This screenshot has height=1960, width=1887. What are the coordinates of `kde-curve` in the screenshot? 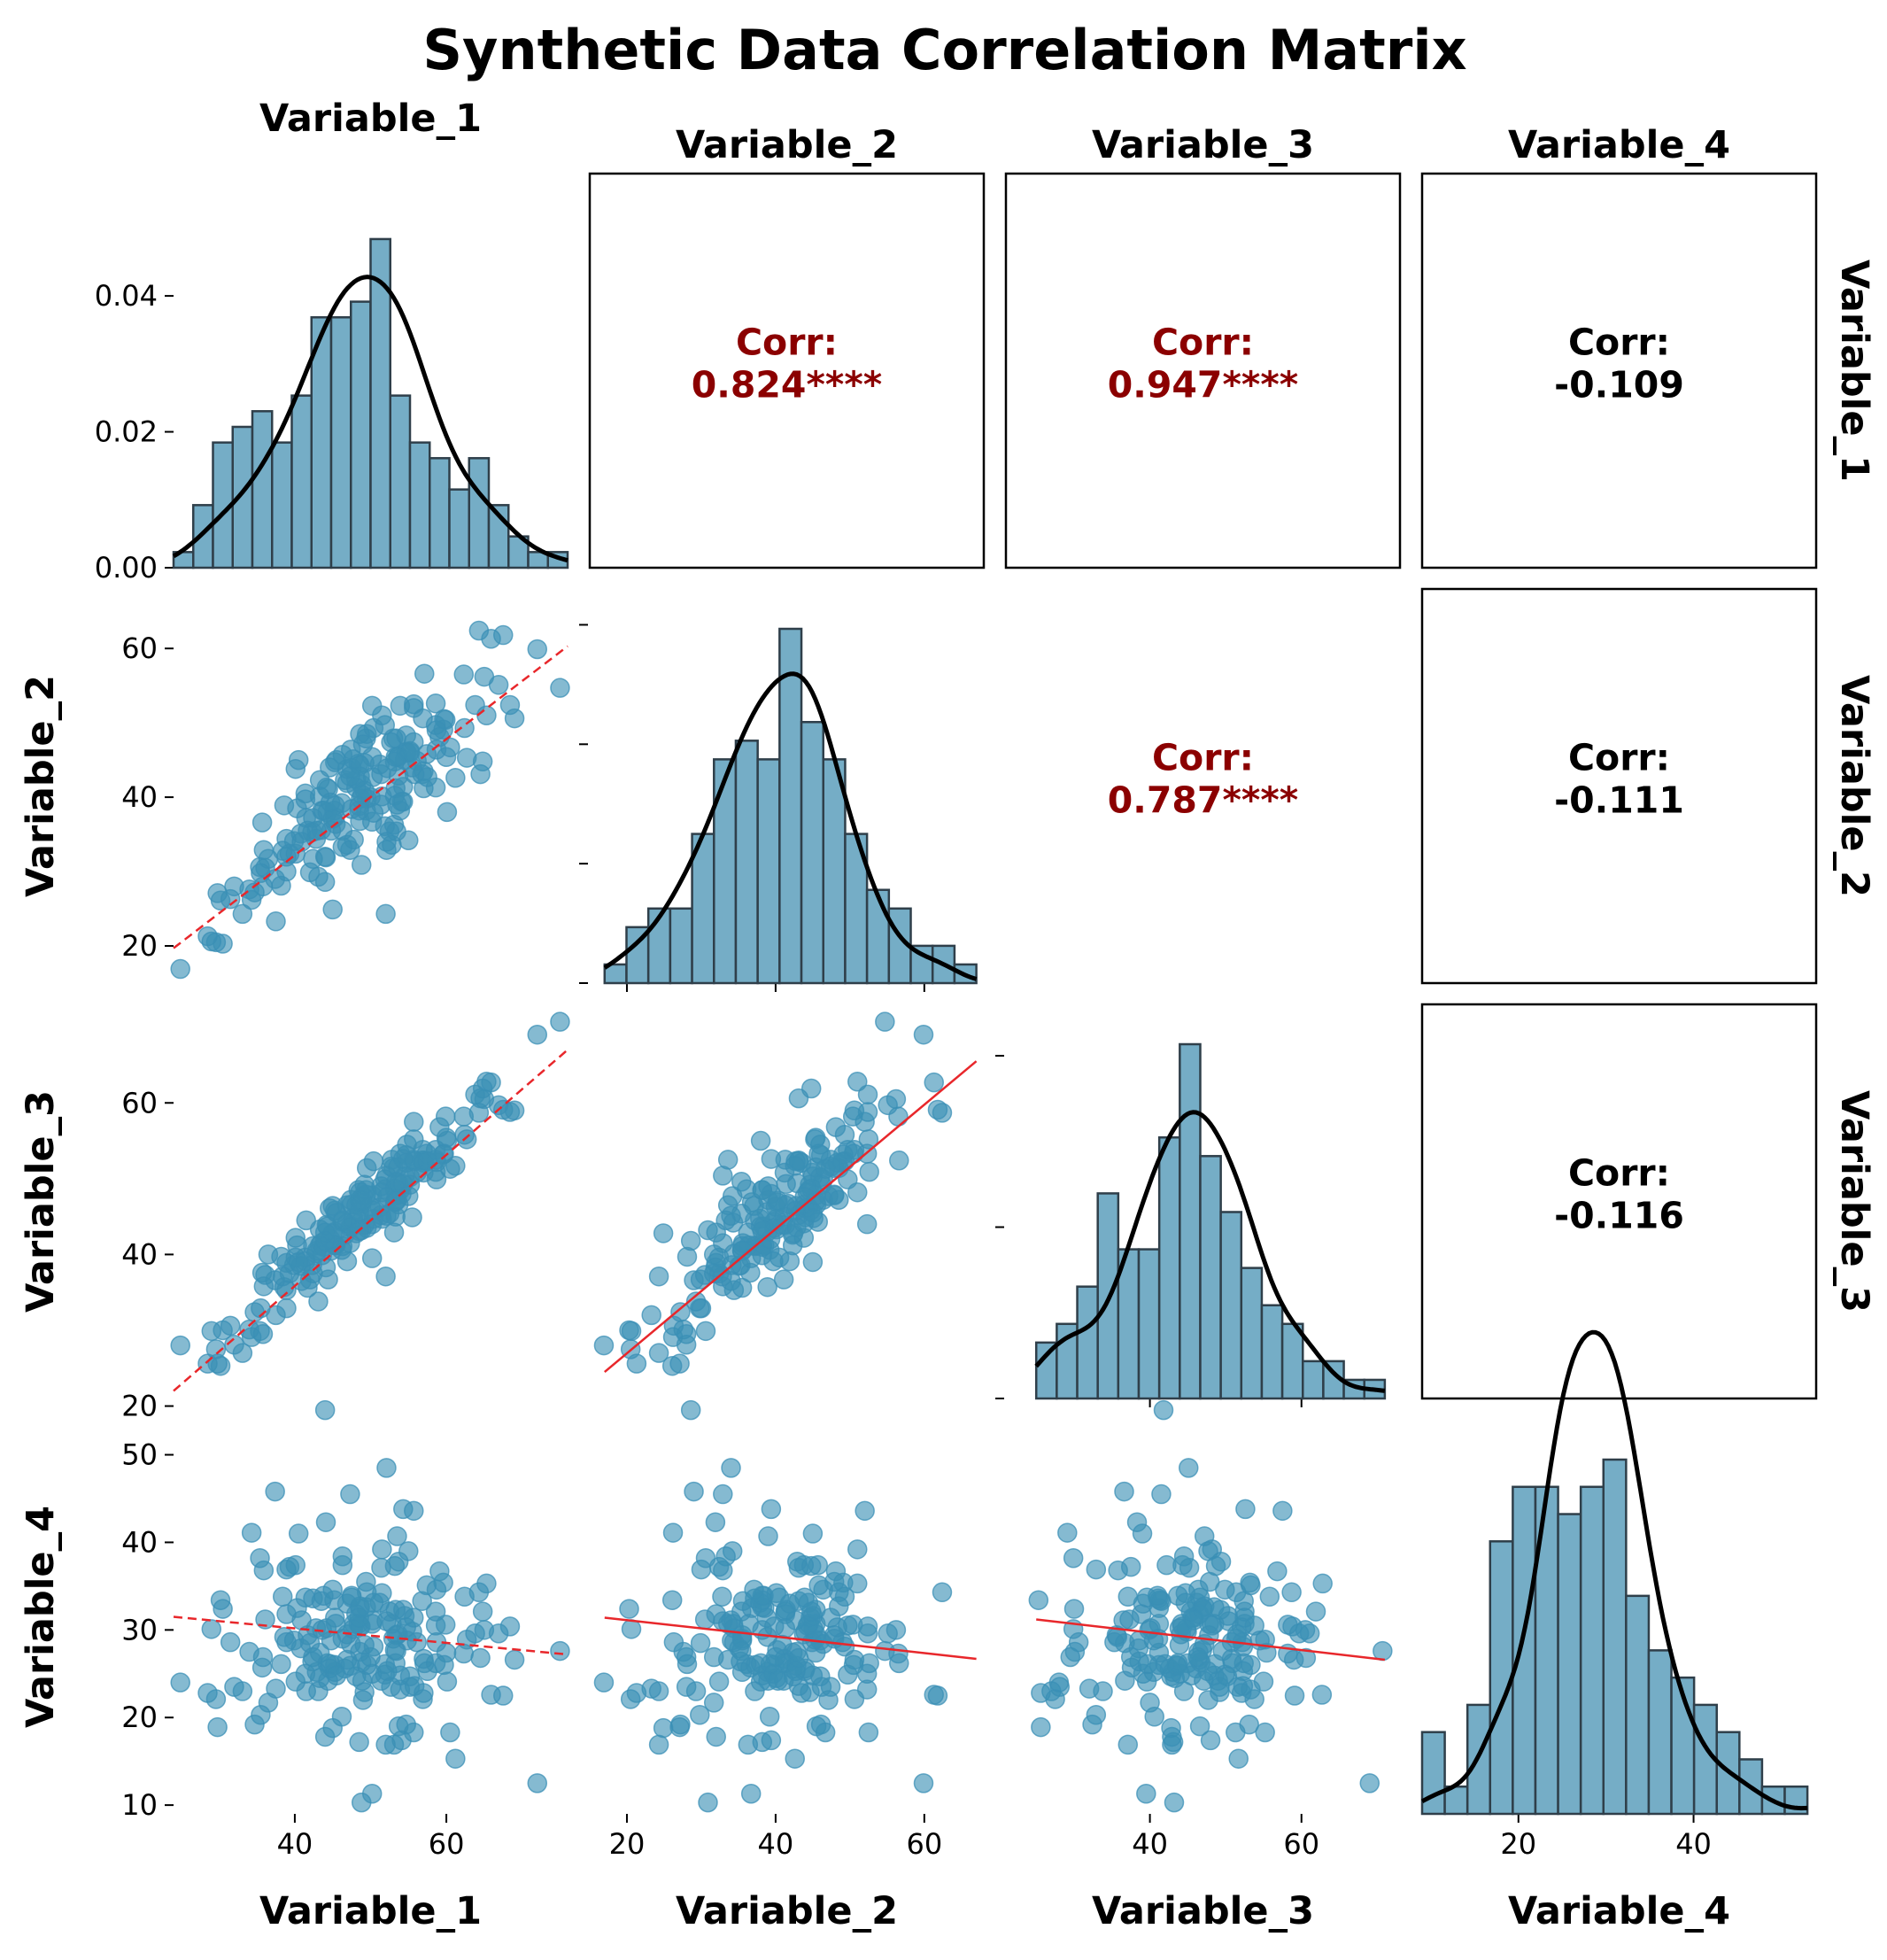 It's located at (790, 826).